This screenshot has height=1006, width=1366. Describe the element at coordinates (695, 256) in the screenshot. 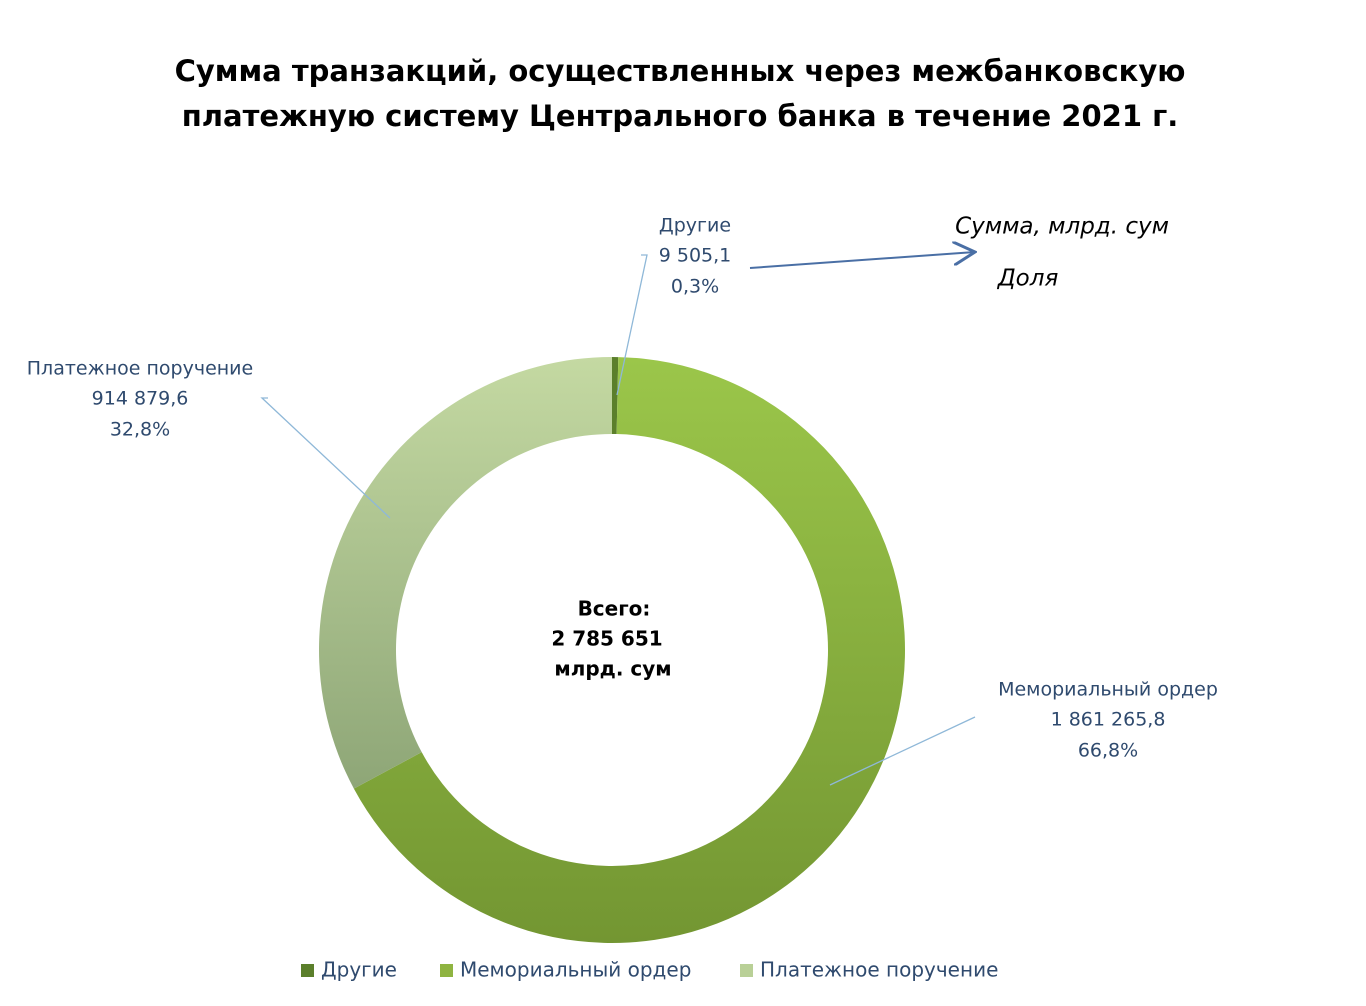

I see `data-label-value: 9 505,1` at that location.